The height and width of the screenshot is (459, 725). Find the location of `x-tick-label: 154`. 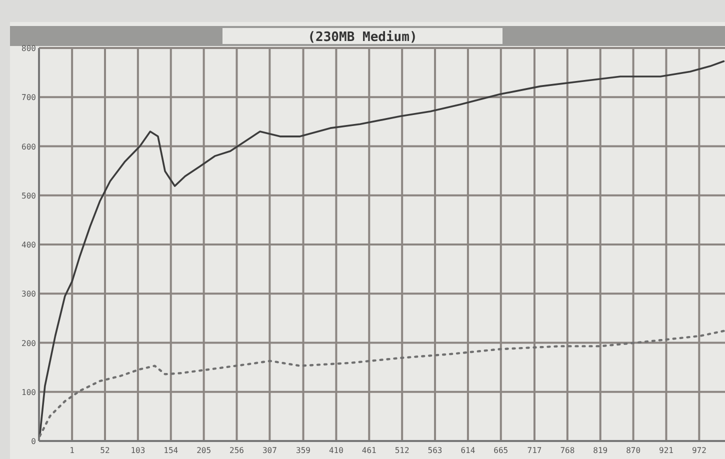

x-tick-label: 154 is located at coordinates (171, 450).